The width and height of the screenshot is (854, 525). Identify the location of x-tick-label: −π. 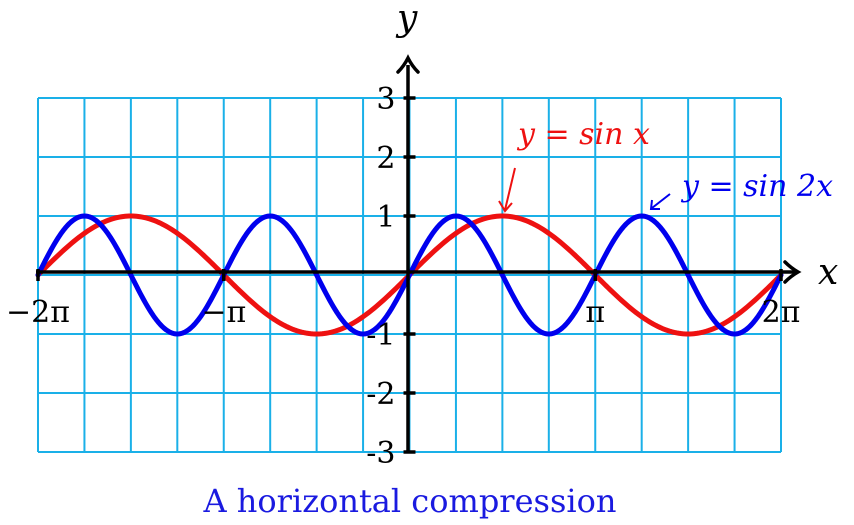
(223, 312).